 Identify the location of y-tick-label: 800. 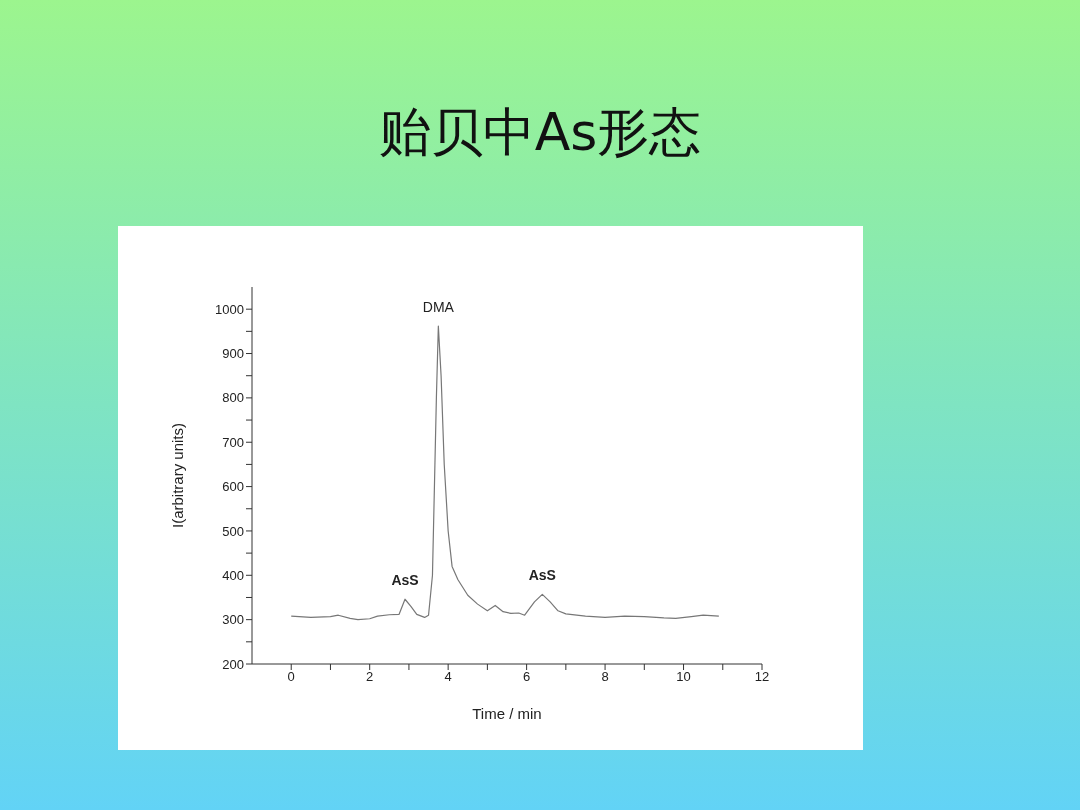
(233, 398).